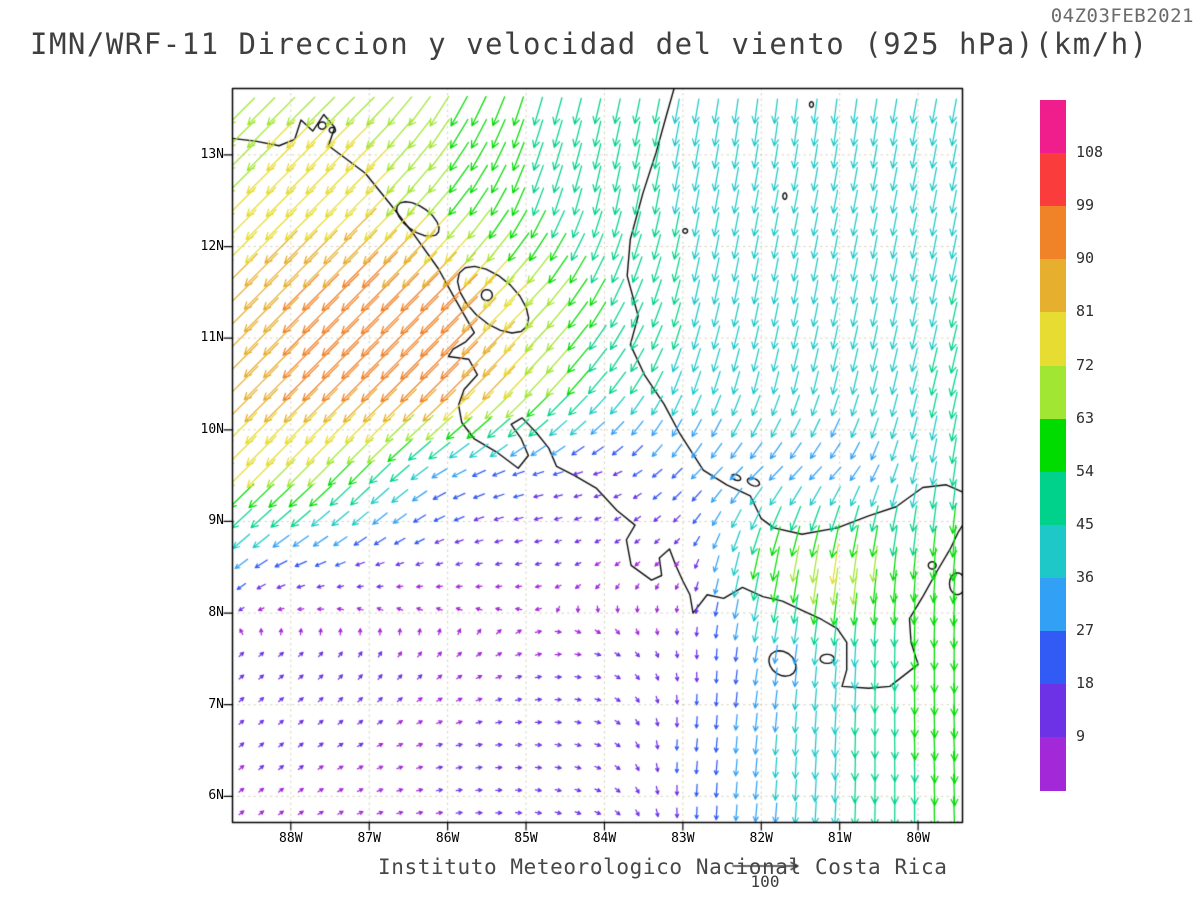 The image size is (1200, 900). Describe the element at coordinates (1085, 630) in the screenshot. I see `colorbar-tick-label: 27` at that location.